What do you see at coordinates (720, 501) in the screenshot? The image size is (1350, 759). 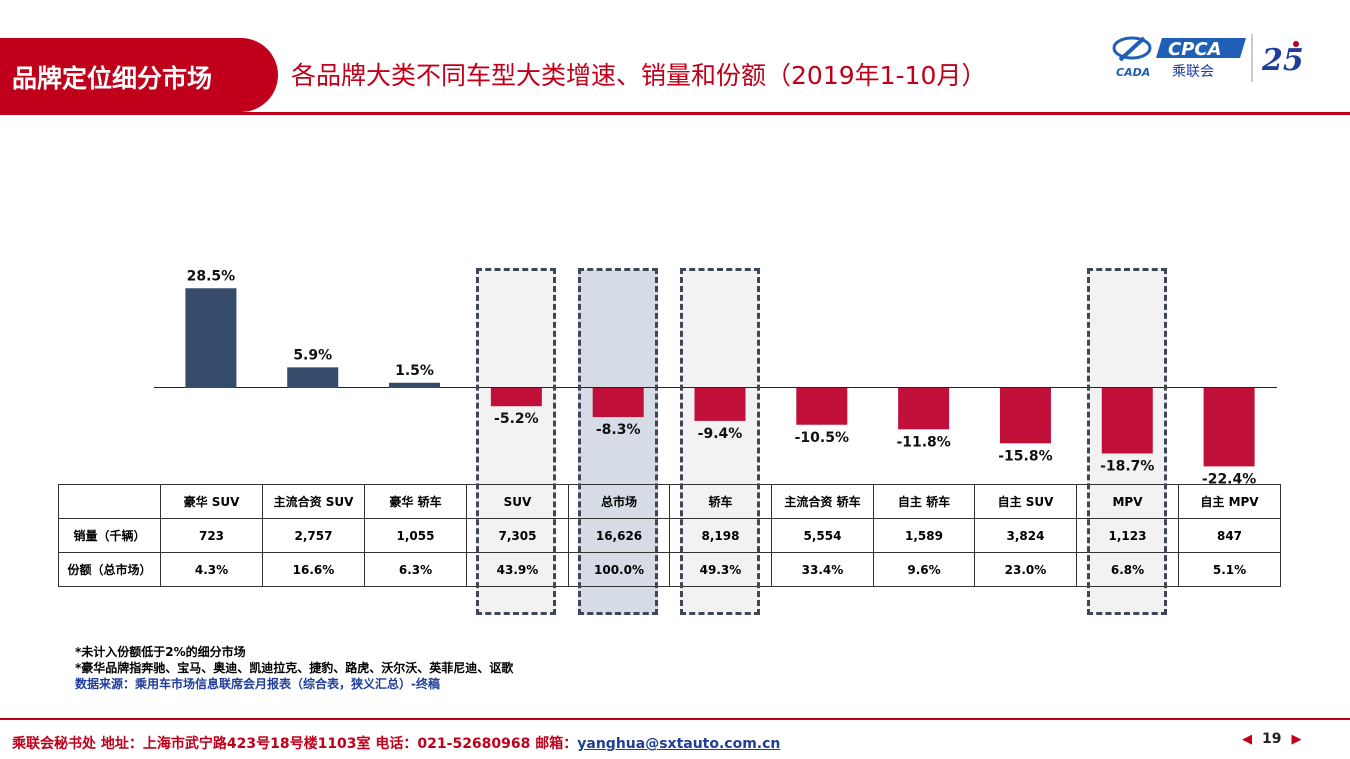 I see `table-header-cell: 轿车` at bounding box center [720, 501].